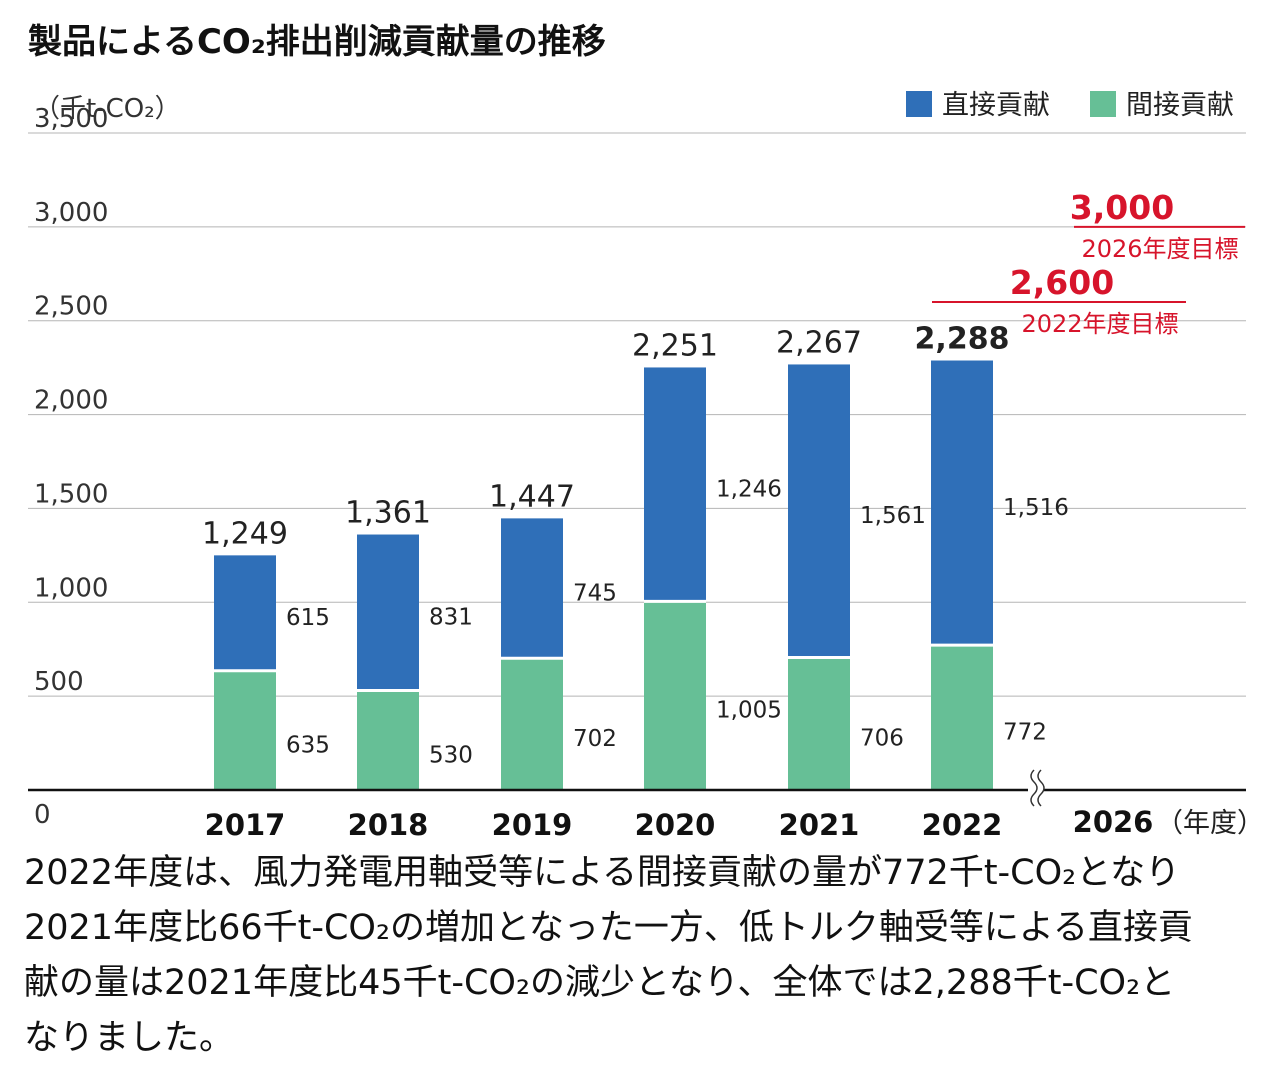  I want to click on legend-label: 間接貢献, so click(1180, 105).